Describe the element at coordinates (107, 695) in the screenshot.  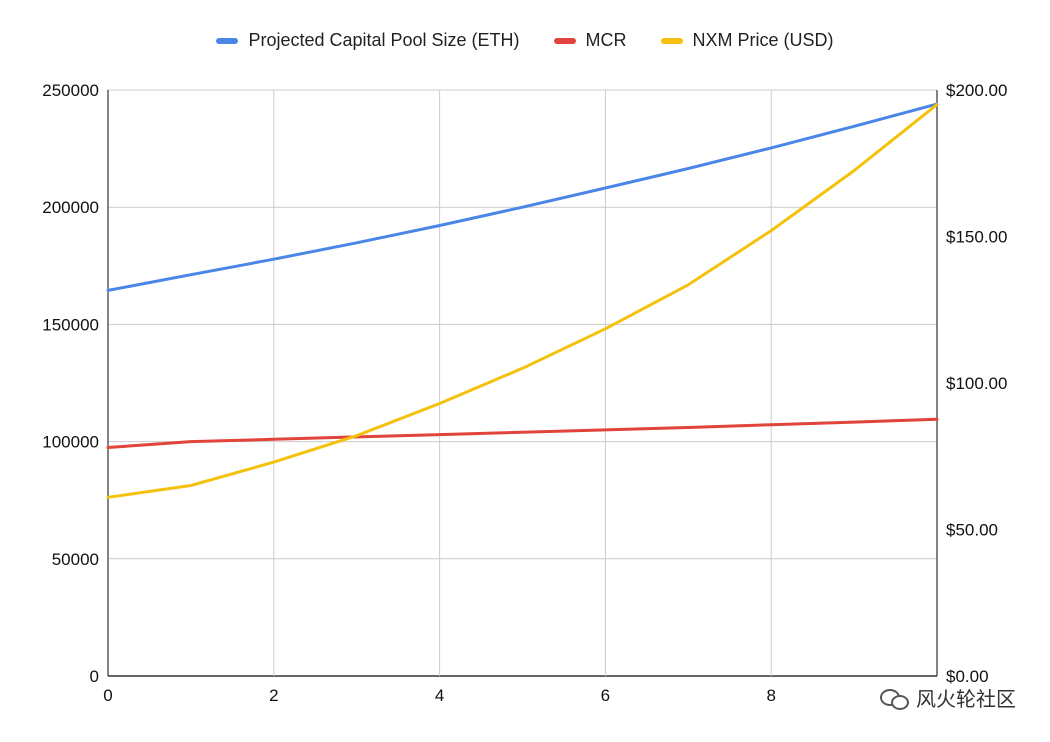
I see `x-tick-label: 0` at that location.